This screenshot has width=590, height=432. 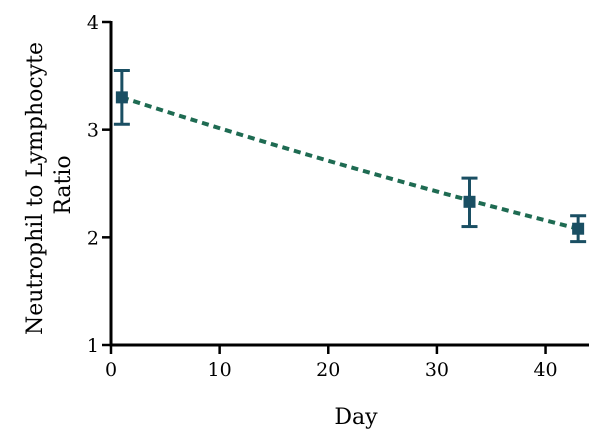 What do you see at coordinates (49, 185) in the screenshot?
I see `y-axis-title: Neutrophil to Lymphocyte Ratio` at bounding box center [49, 185].